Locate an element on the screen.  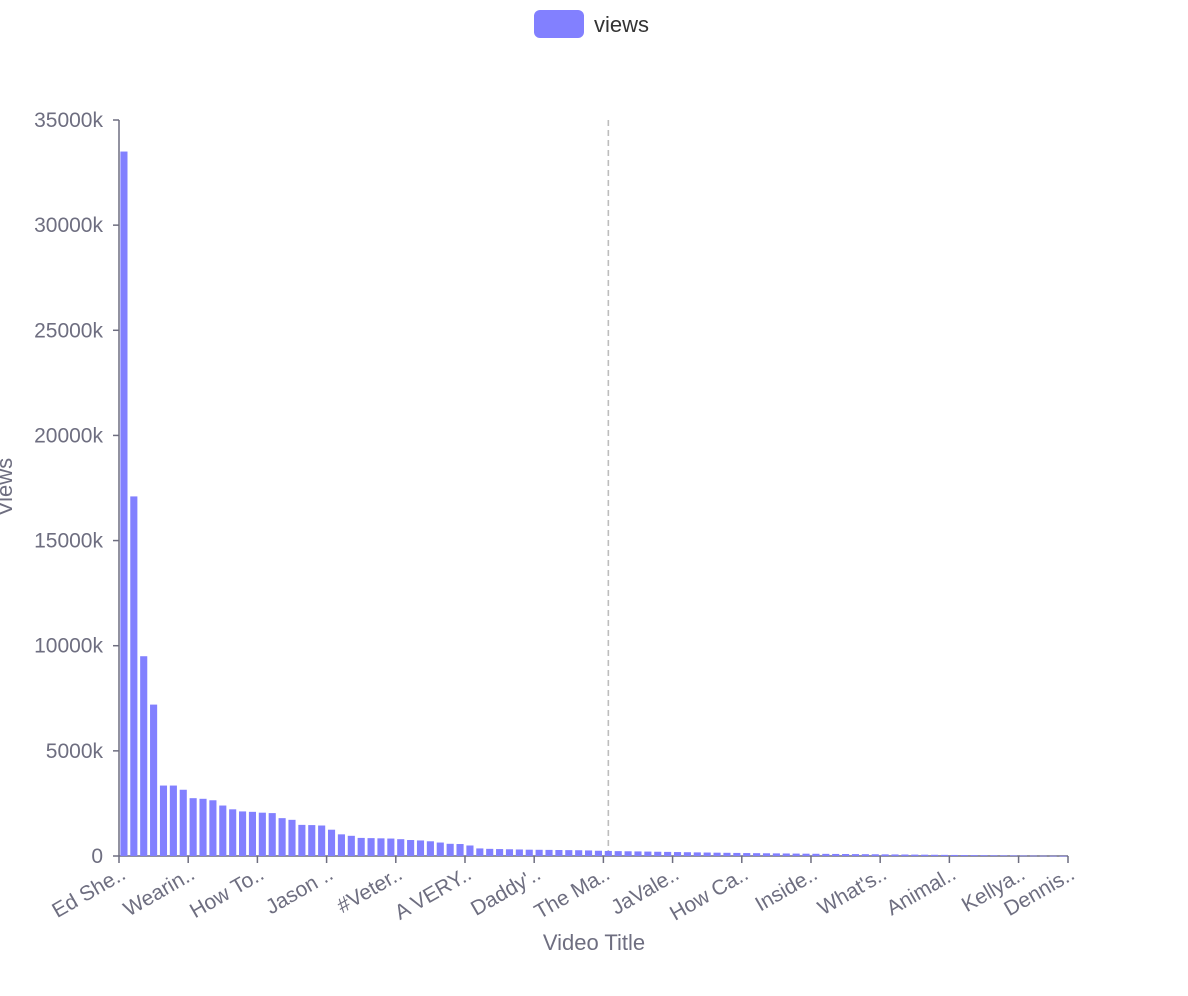
legend: views is located at coordinates (591, 24).